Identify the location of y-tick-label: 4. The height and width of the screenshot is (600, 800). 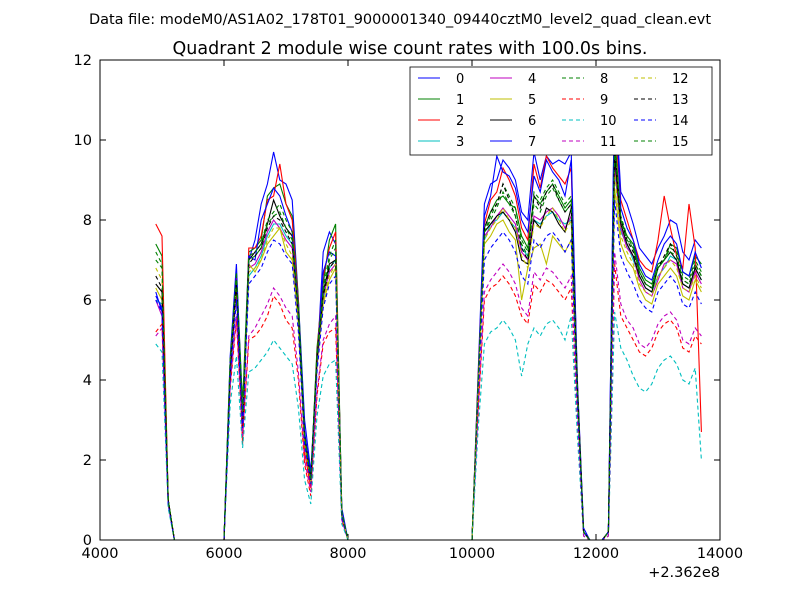
(87, 381).